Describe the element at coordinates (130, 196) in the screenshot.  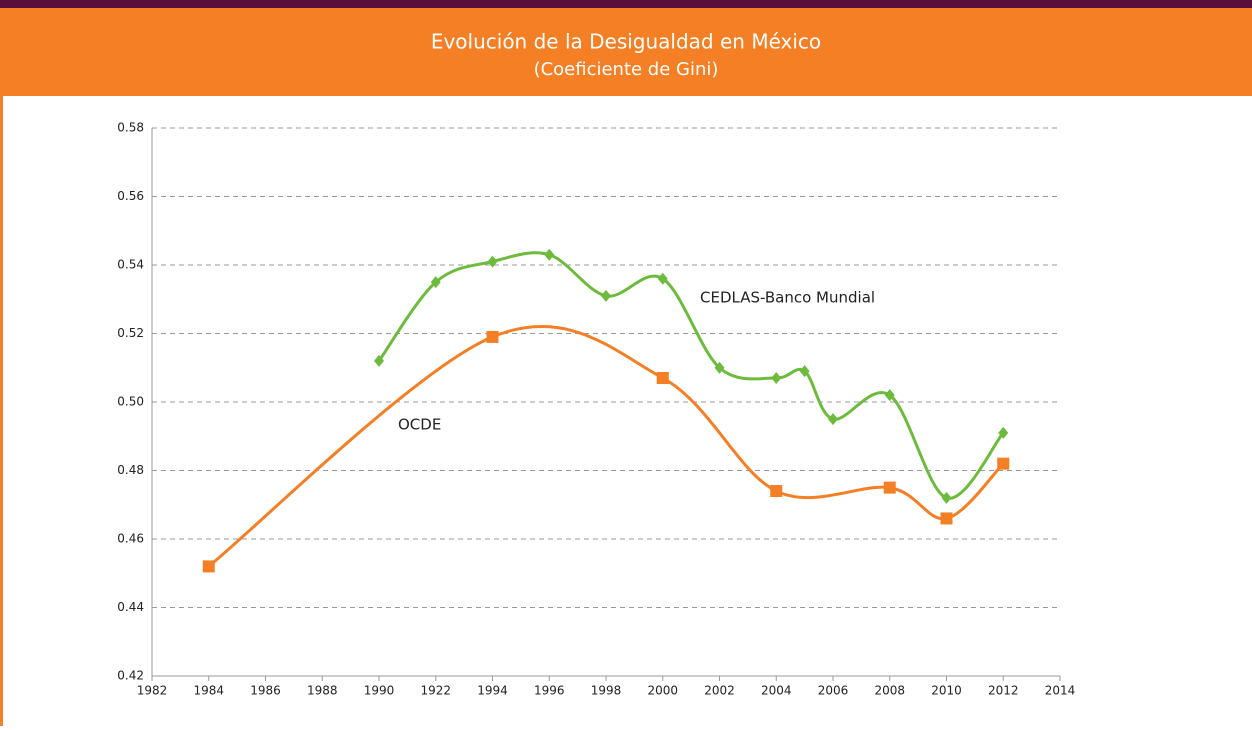
I see `y-tick-label: 0.56` at that location.